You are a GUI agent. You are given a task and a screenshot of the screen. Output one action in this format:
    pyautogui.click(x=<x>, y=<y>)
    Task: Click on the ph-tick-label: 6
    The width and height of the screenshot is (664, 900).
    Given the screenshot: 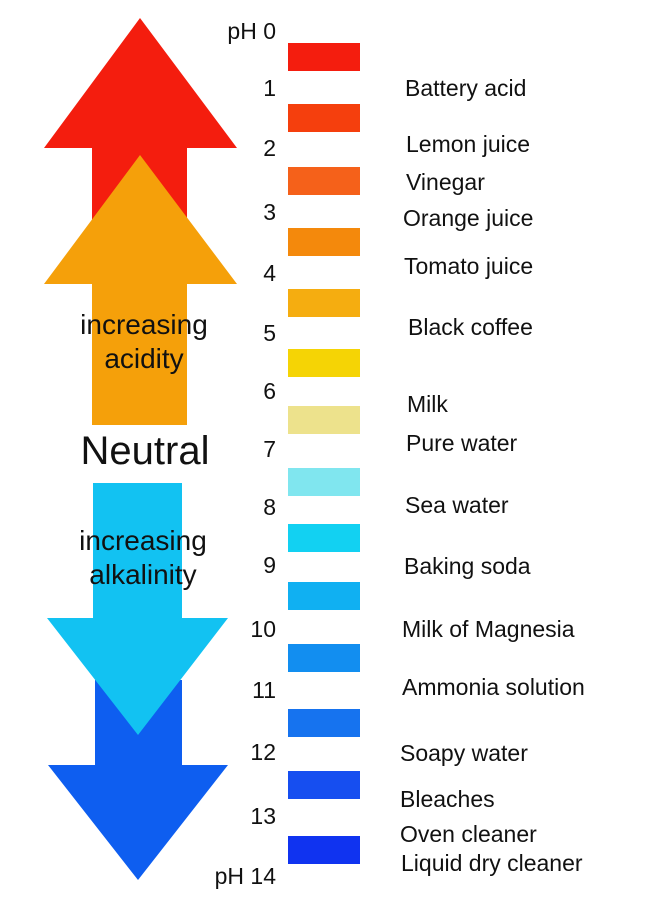 What is the action you would take?
    pyautogui.click(x=269, y=391)
    